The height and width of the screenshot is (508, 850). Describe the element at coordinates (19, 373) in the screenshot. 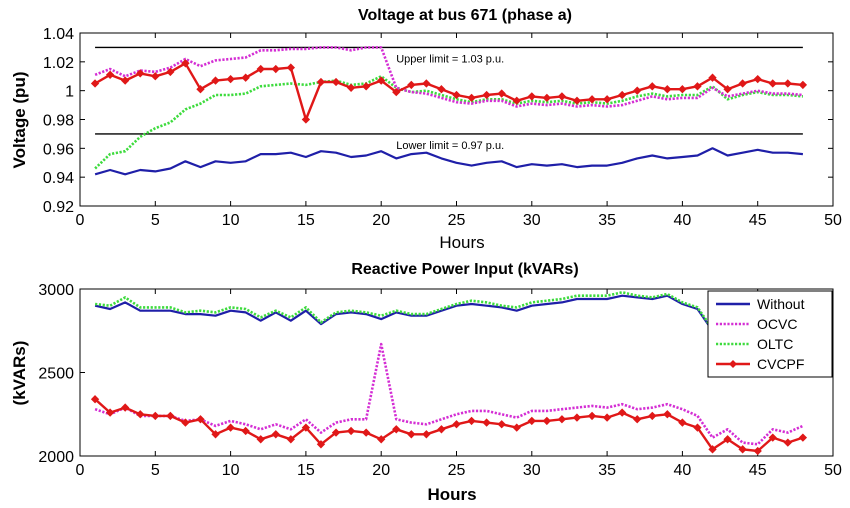

I see `reactive-power-y-axis-label: (kVARs)` at that location.